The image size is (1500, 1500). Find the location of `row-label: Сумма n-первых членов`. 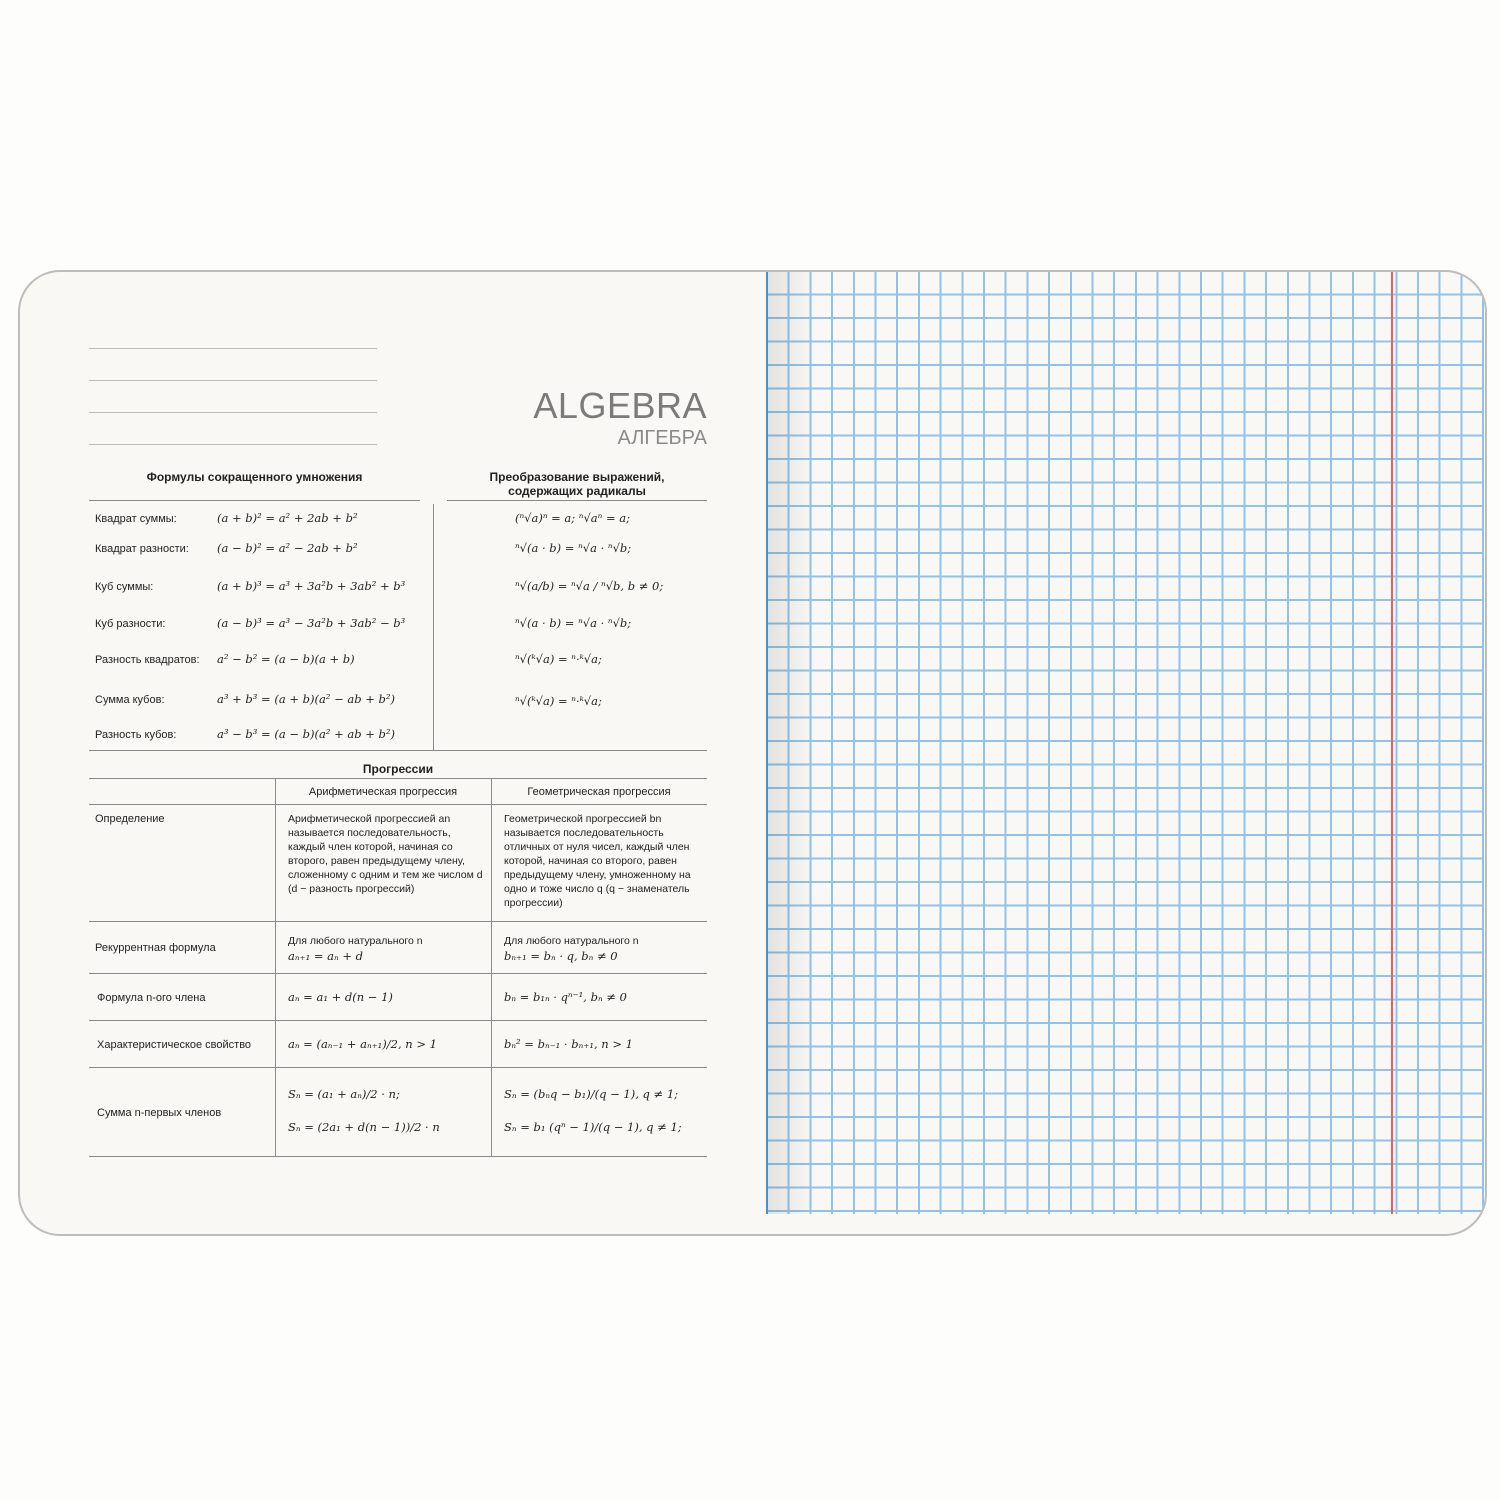

row-label: Сумма n-первых членов is located at coordinates (159, 1113).